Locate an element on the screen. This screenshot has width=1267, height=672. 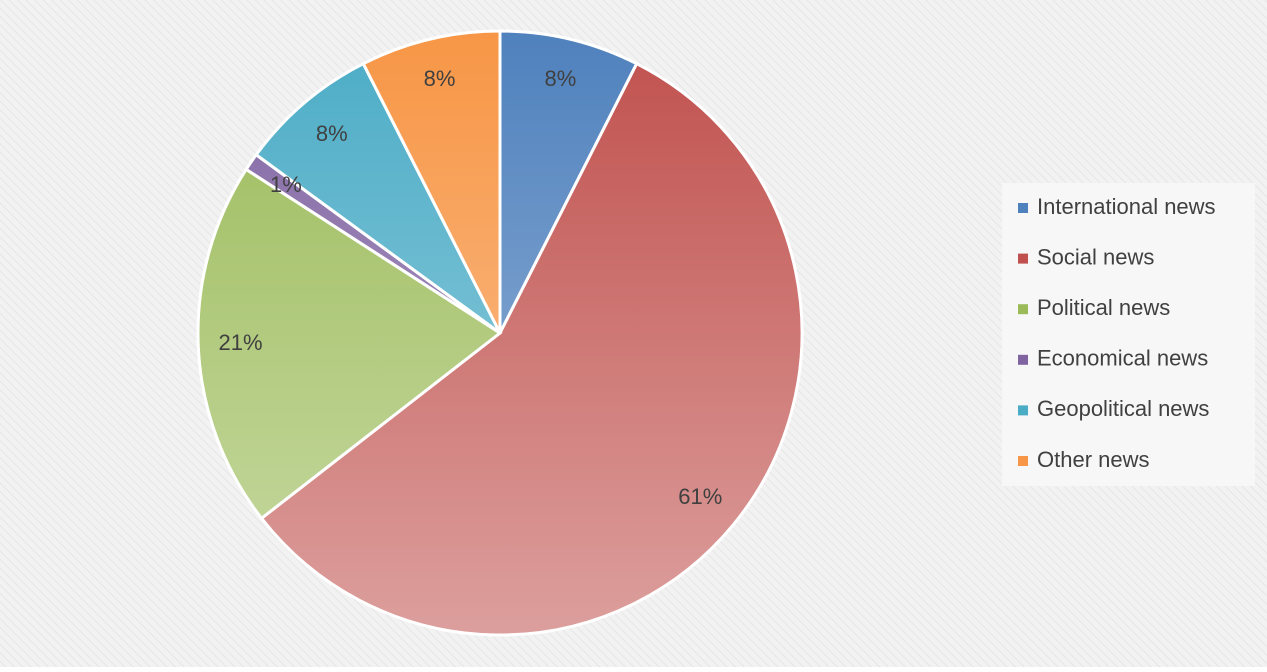
data-label: 21% is located at coordinates (241, 342).